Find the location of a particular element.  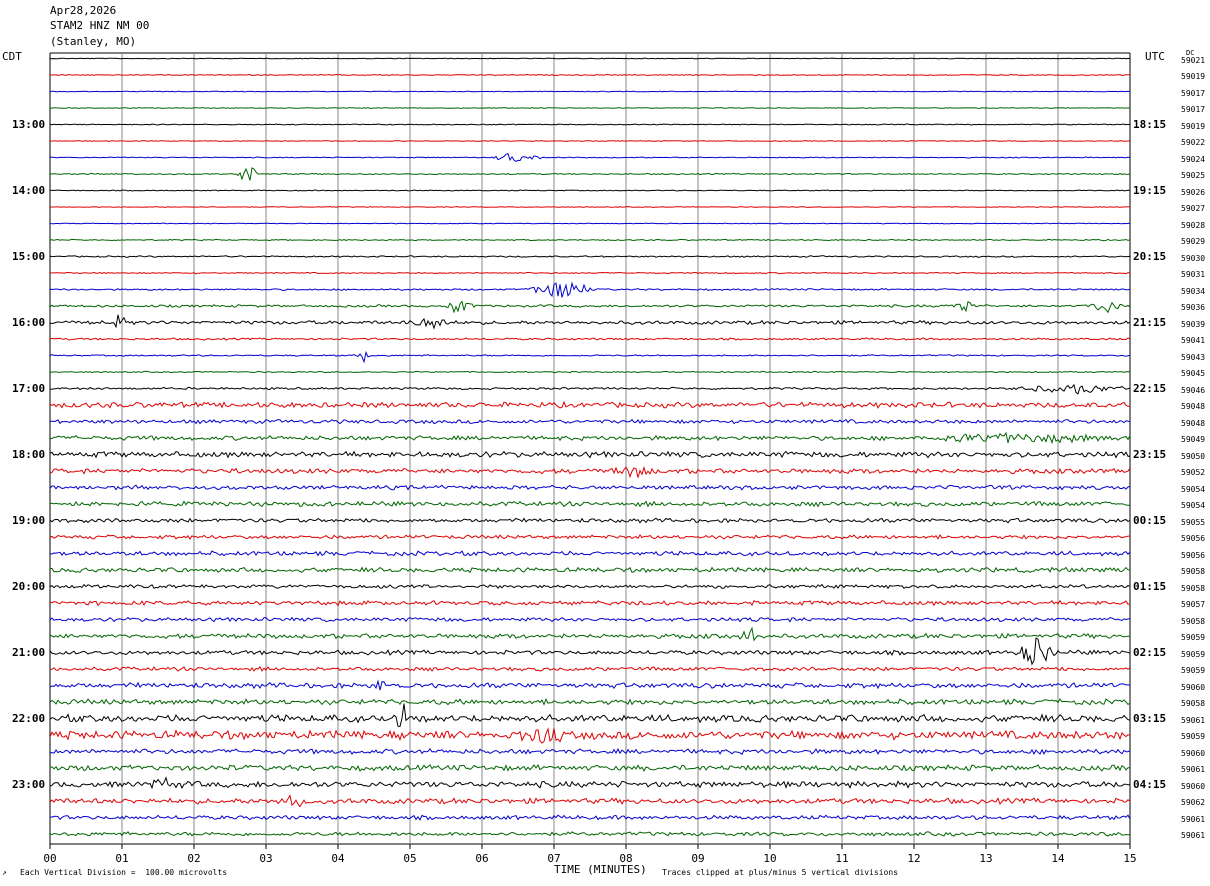

right-hour-label: 01:15 is located at coordinates (1150, 586).